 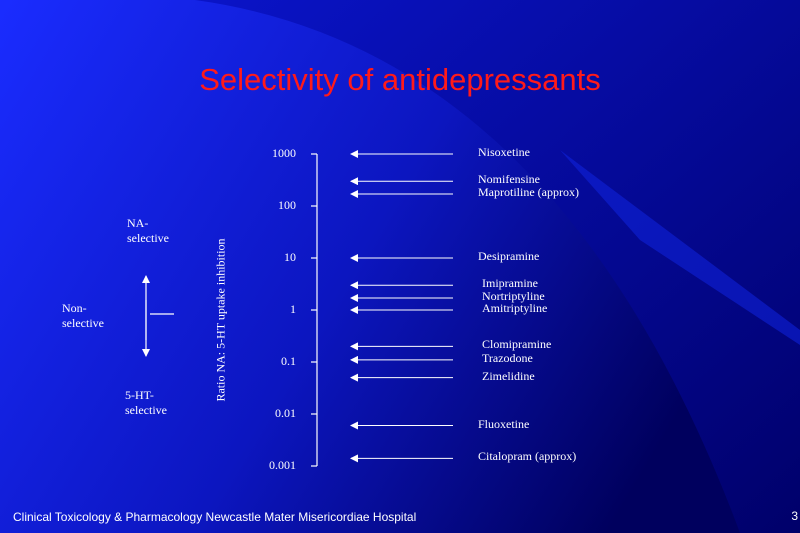 I want to click on drug-label: Maprotiline (approx), so click(x=528, y=192).